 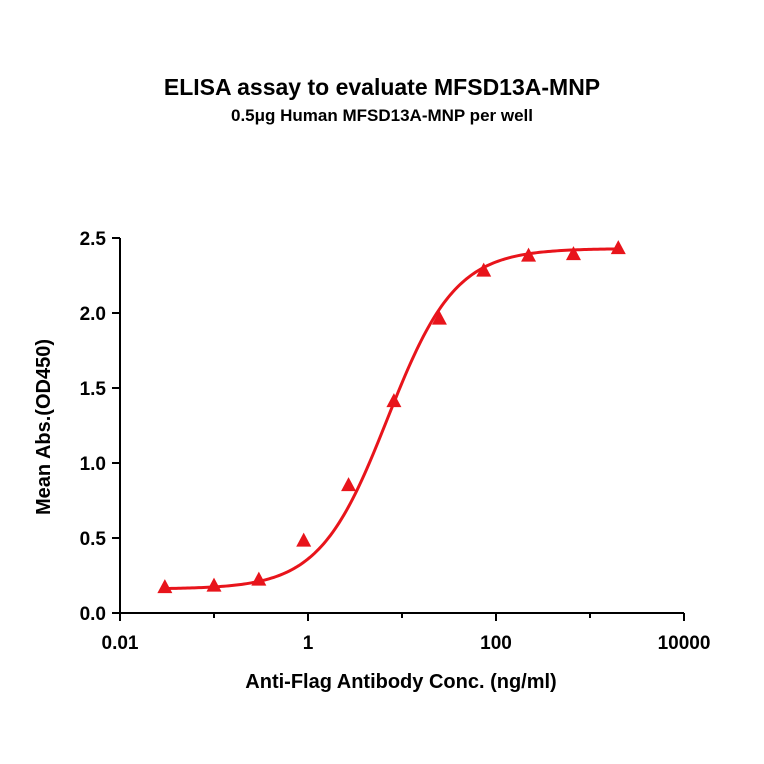 I want to click on y-tick-label: 0.5, so click(x=93, y=539).